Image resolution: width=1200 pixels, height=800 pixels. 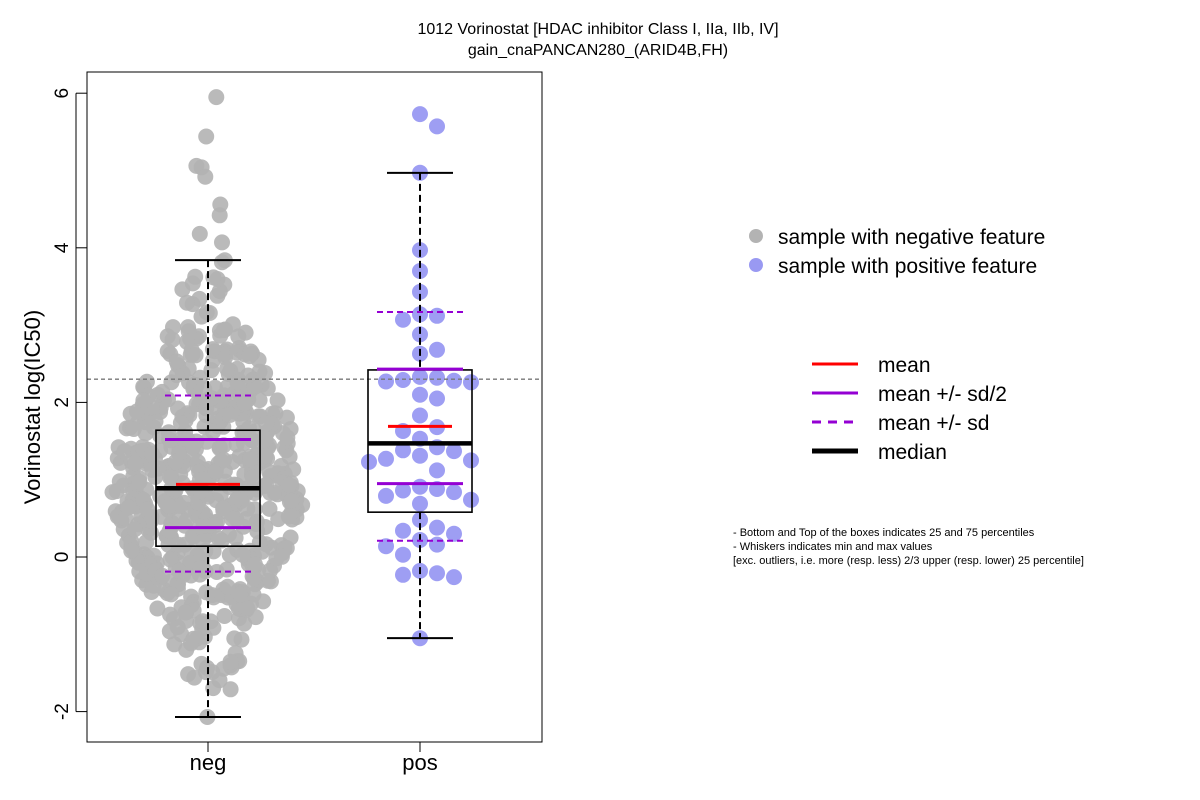 I want to click on chart-title-line2: gain_cnaPANCAN280_(ARID4B,FH), so click(x=598, y=50).